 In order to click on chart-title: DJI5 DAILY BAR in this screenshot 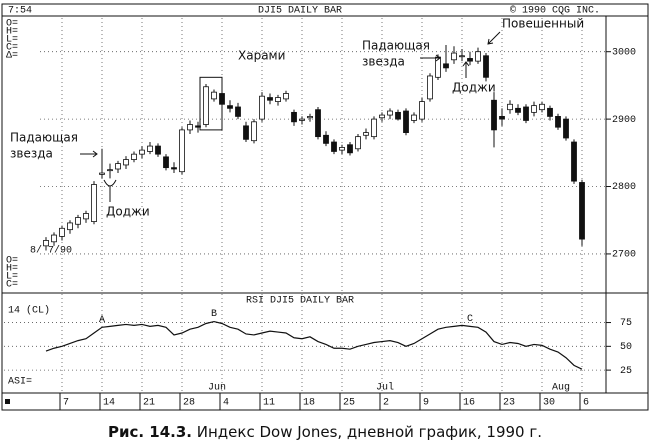, I will do `click(300, 11)`.